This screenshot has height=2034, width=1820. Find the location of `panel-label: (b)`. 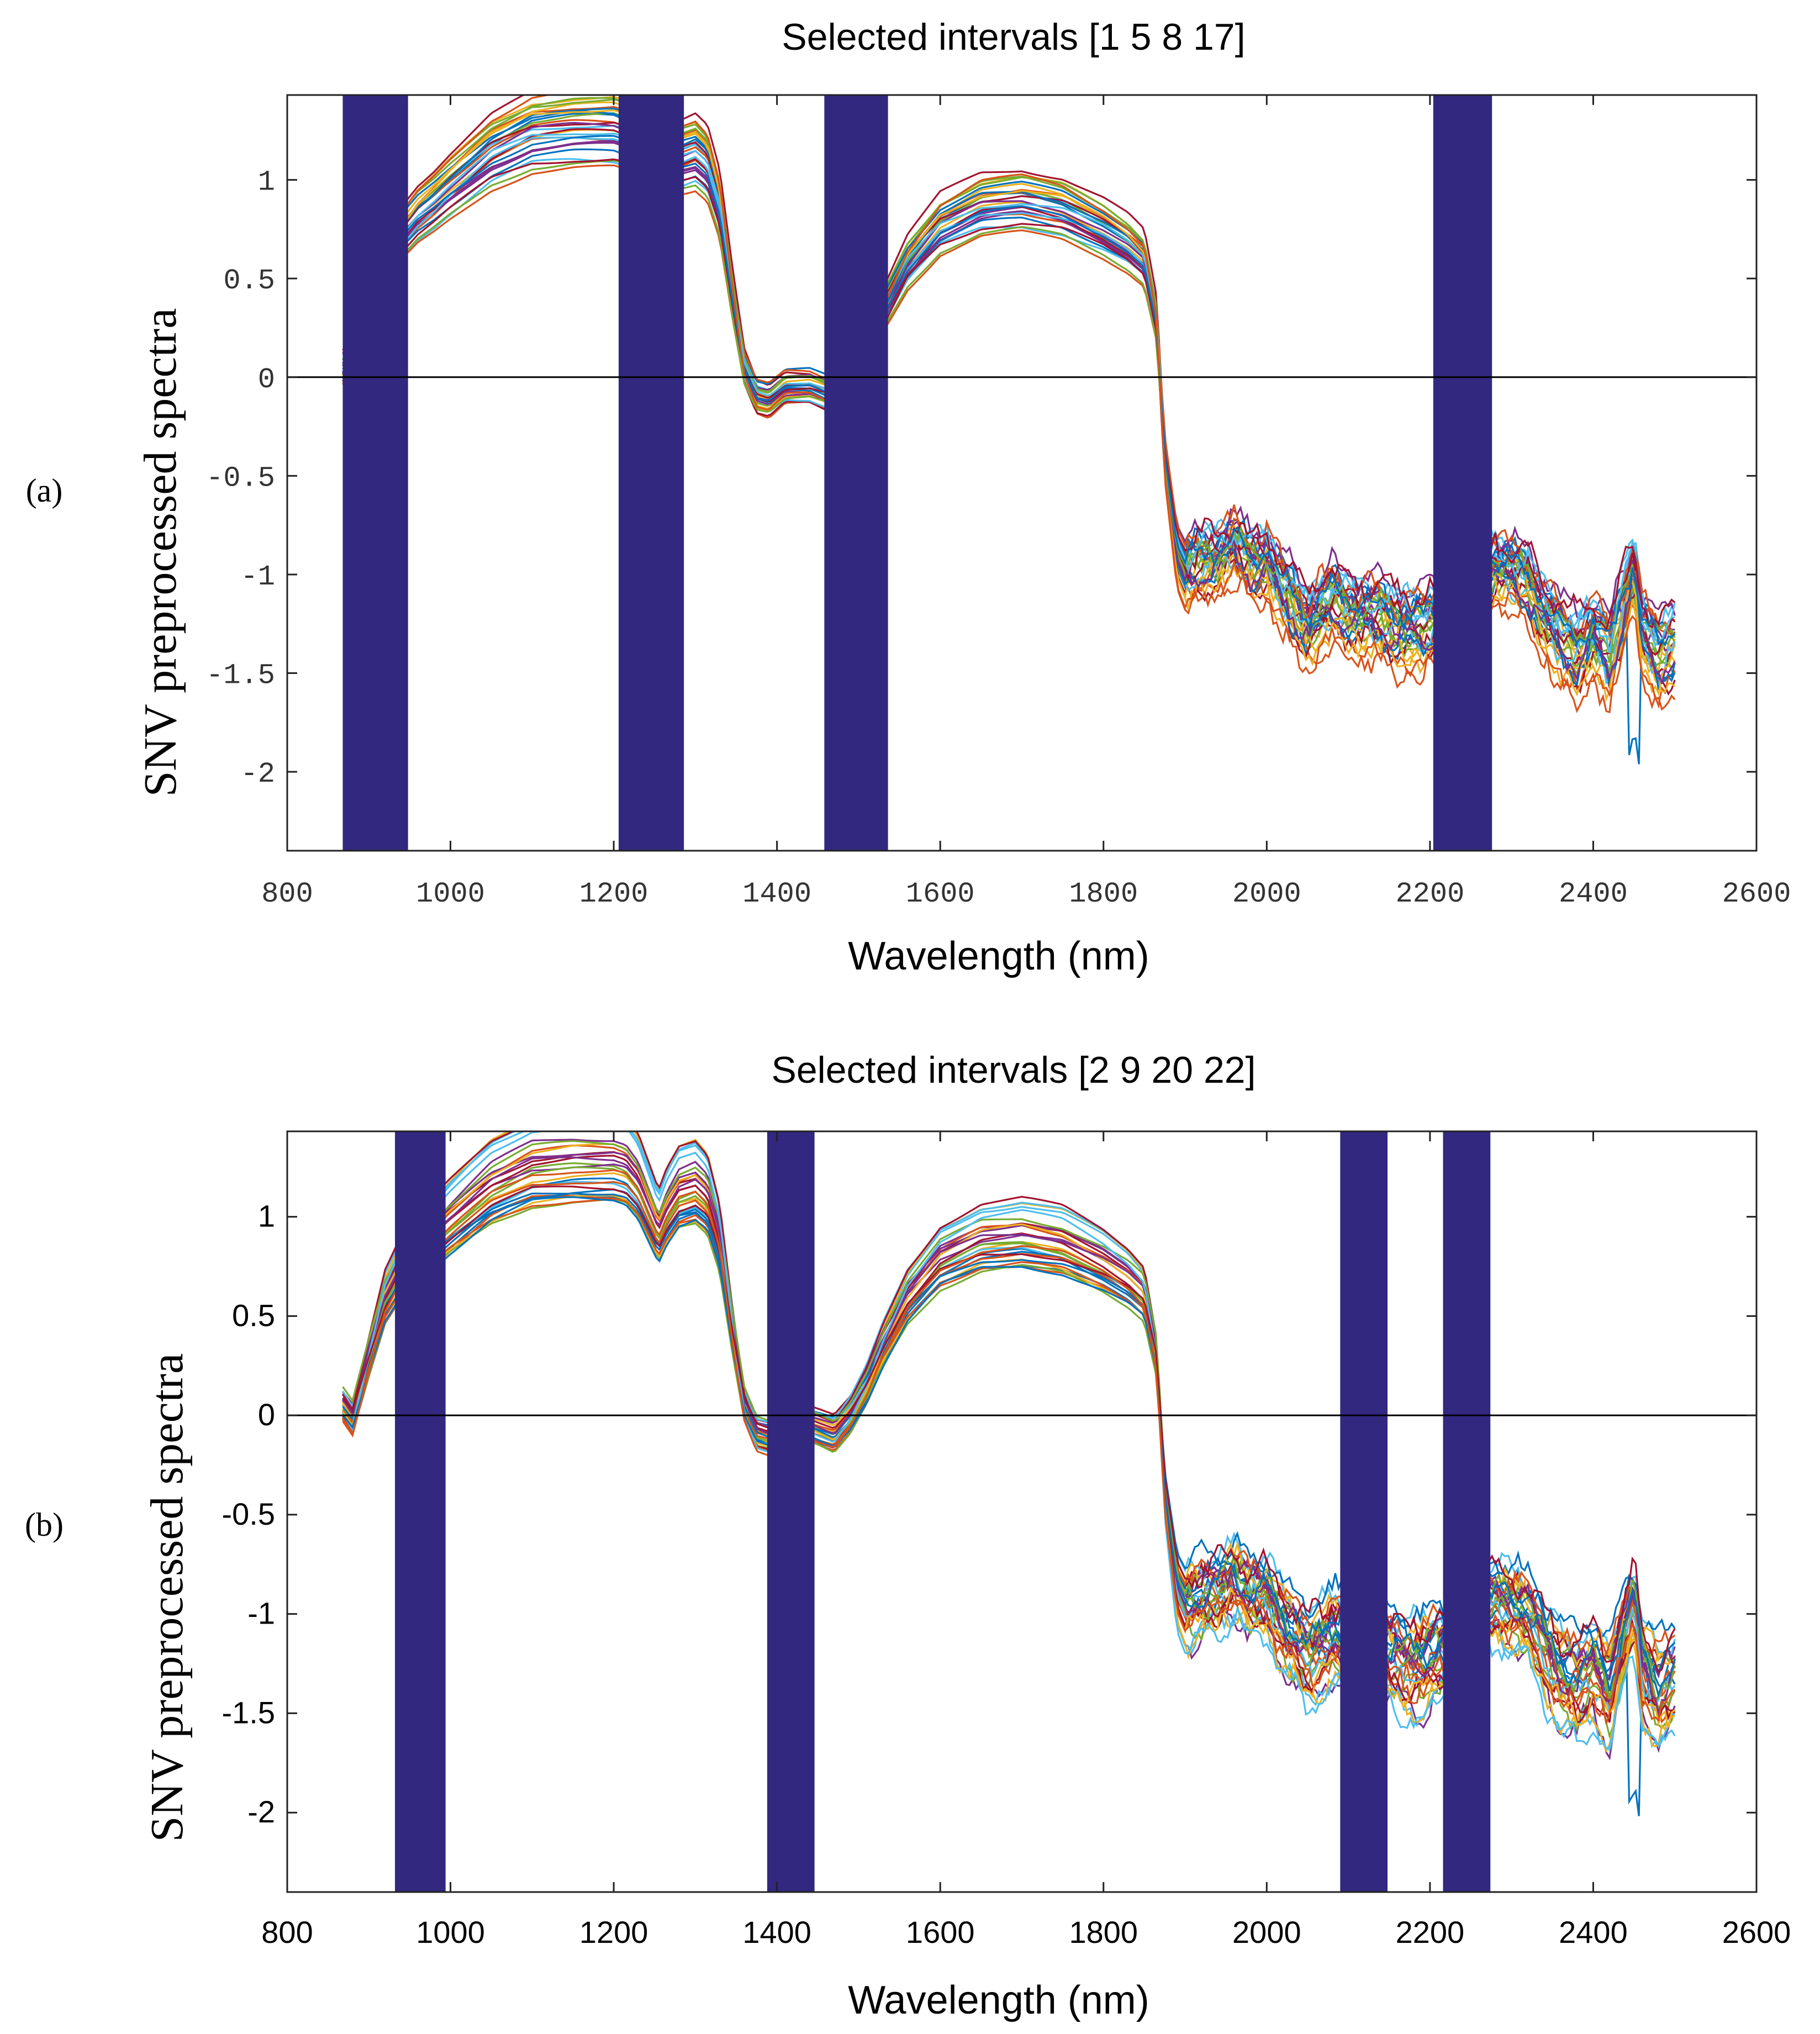

panel-label: (b) is located at coordinates (44, 1524).